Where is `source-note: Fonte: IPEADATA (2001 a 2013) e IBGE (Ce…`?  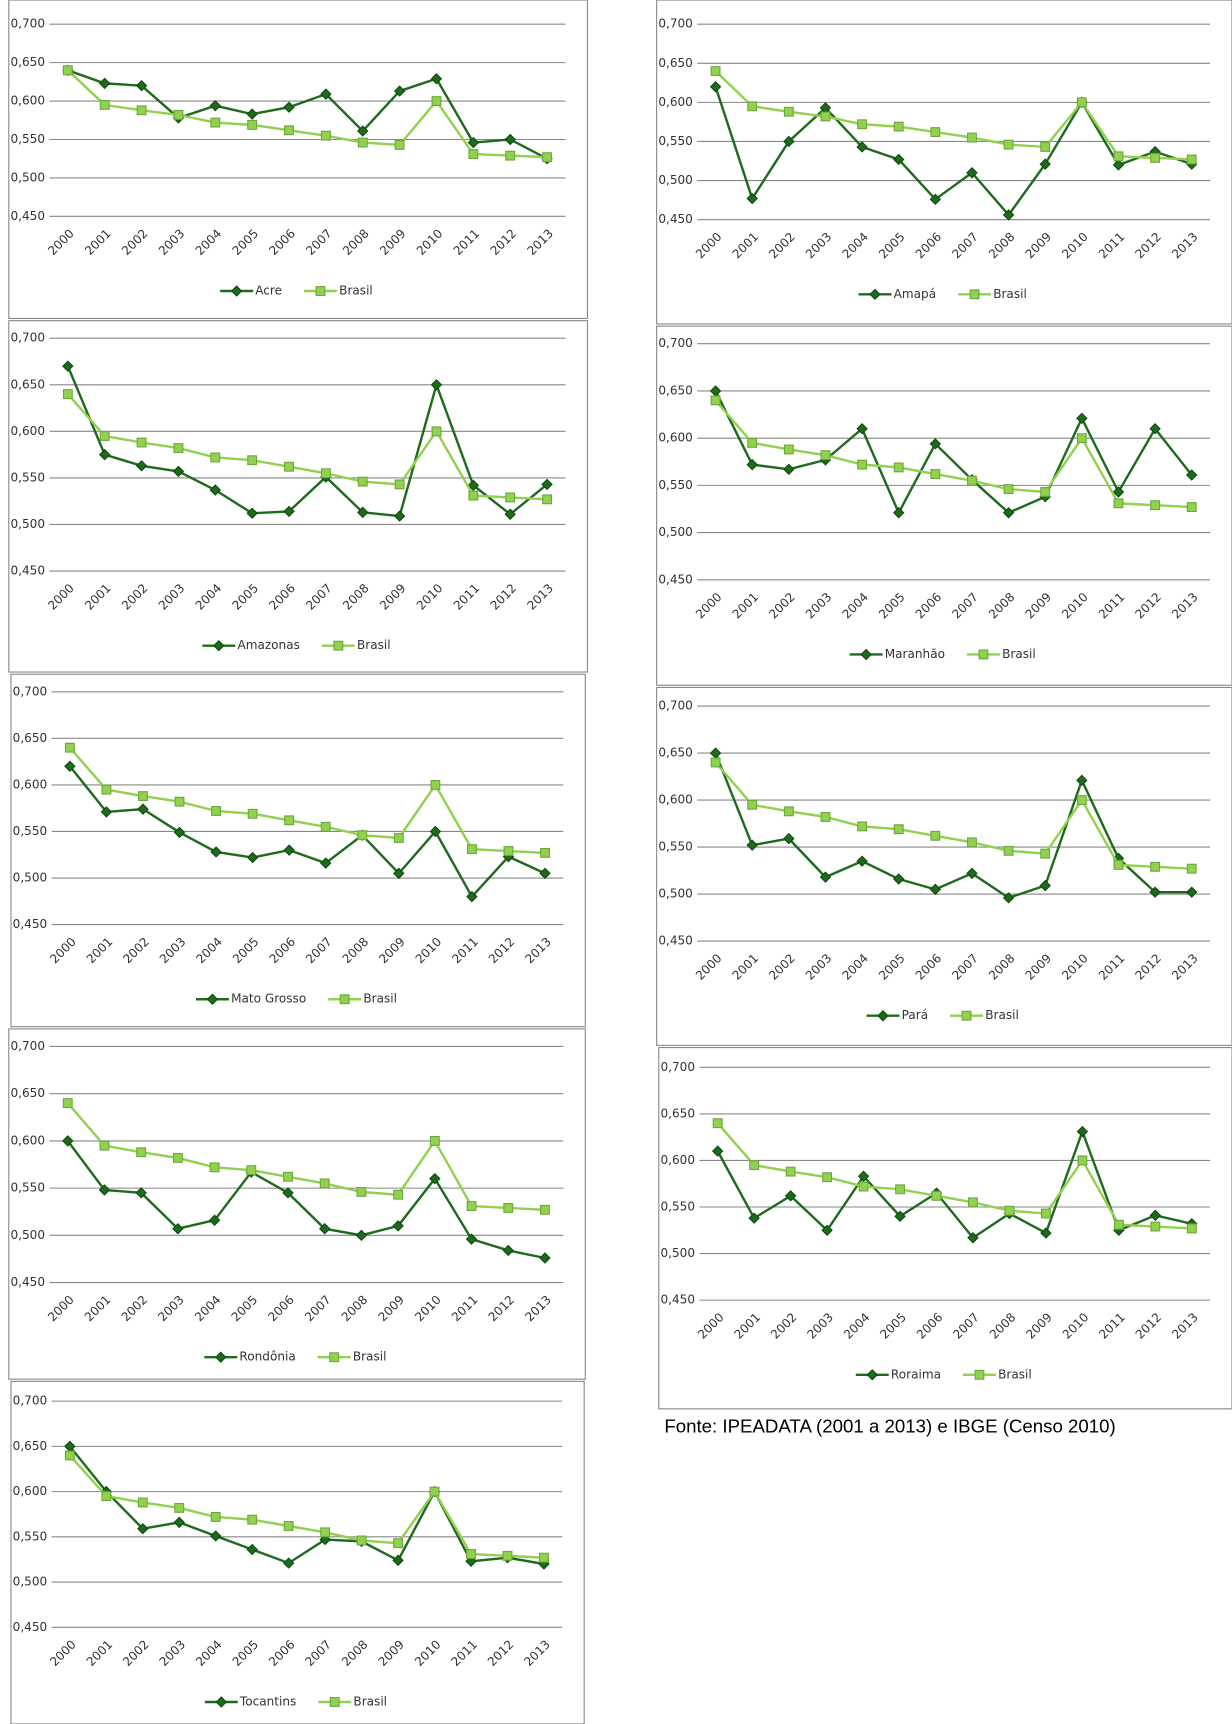
source-note: Fonte: IPEADATA (2001 a 2013) e IBGE (Ce… is located at coordinates (889, 1425).